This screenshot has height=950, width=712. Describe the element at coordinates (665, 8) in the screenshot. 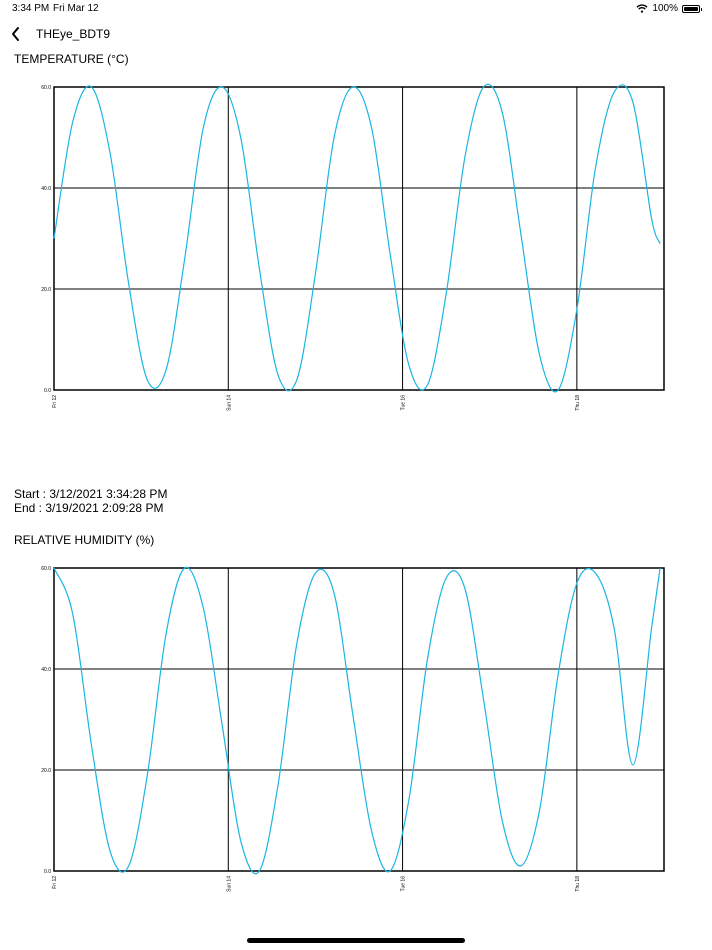

I see `battery-percent: 100%` at that location.